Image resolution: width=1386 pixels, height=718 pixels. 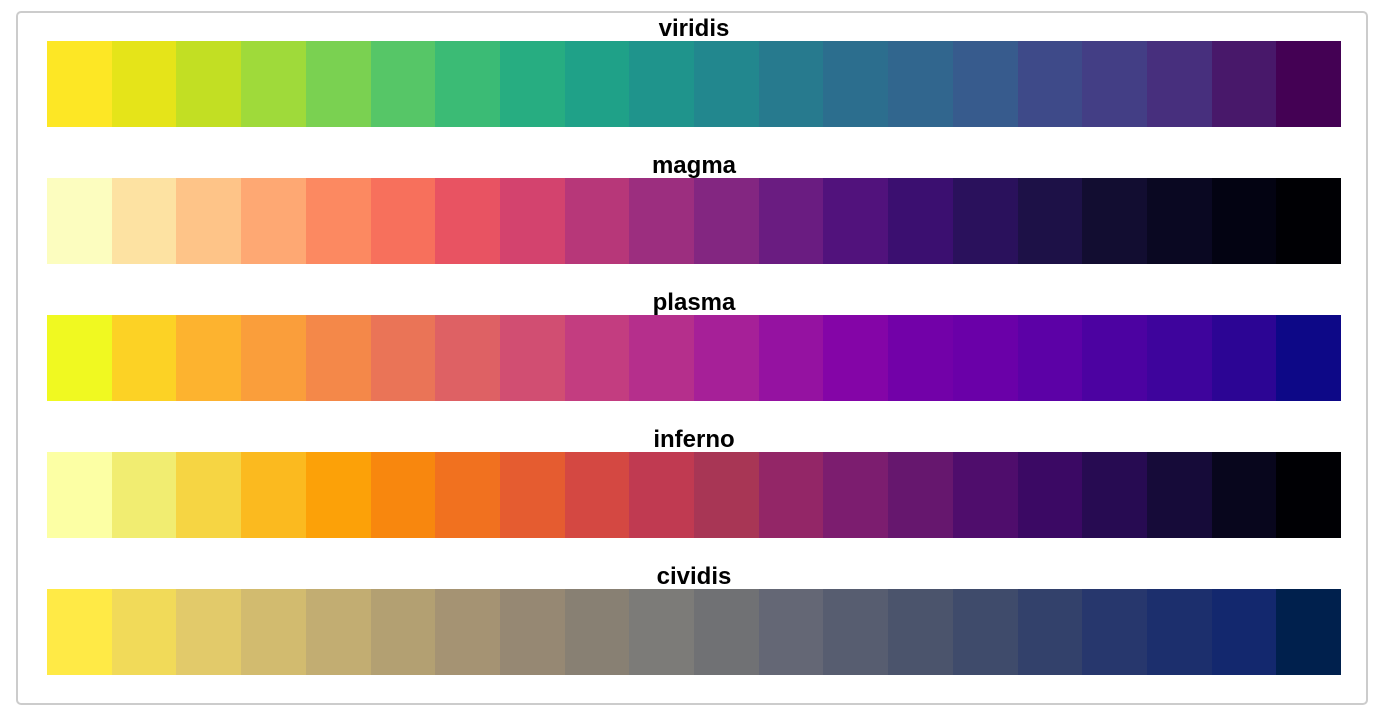 I want to click on palette-title-viridis: viridis, so click(x=694, y=28).